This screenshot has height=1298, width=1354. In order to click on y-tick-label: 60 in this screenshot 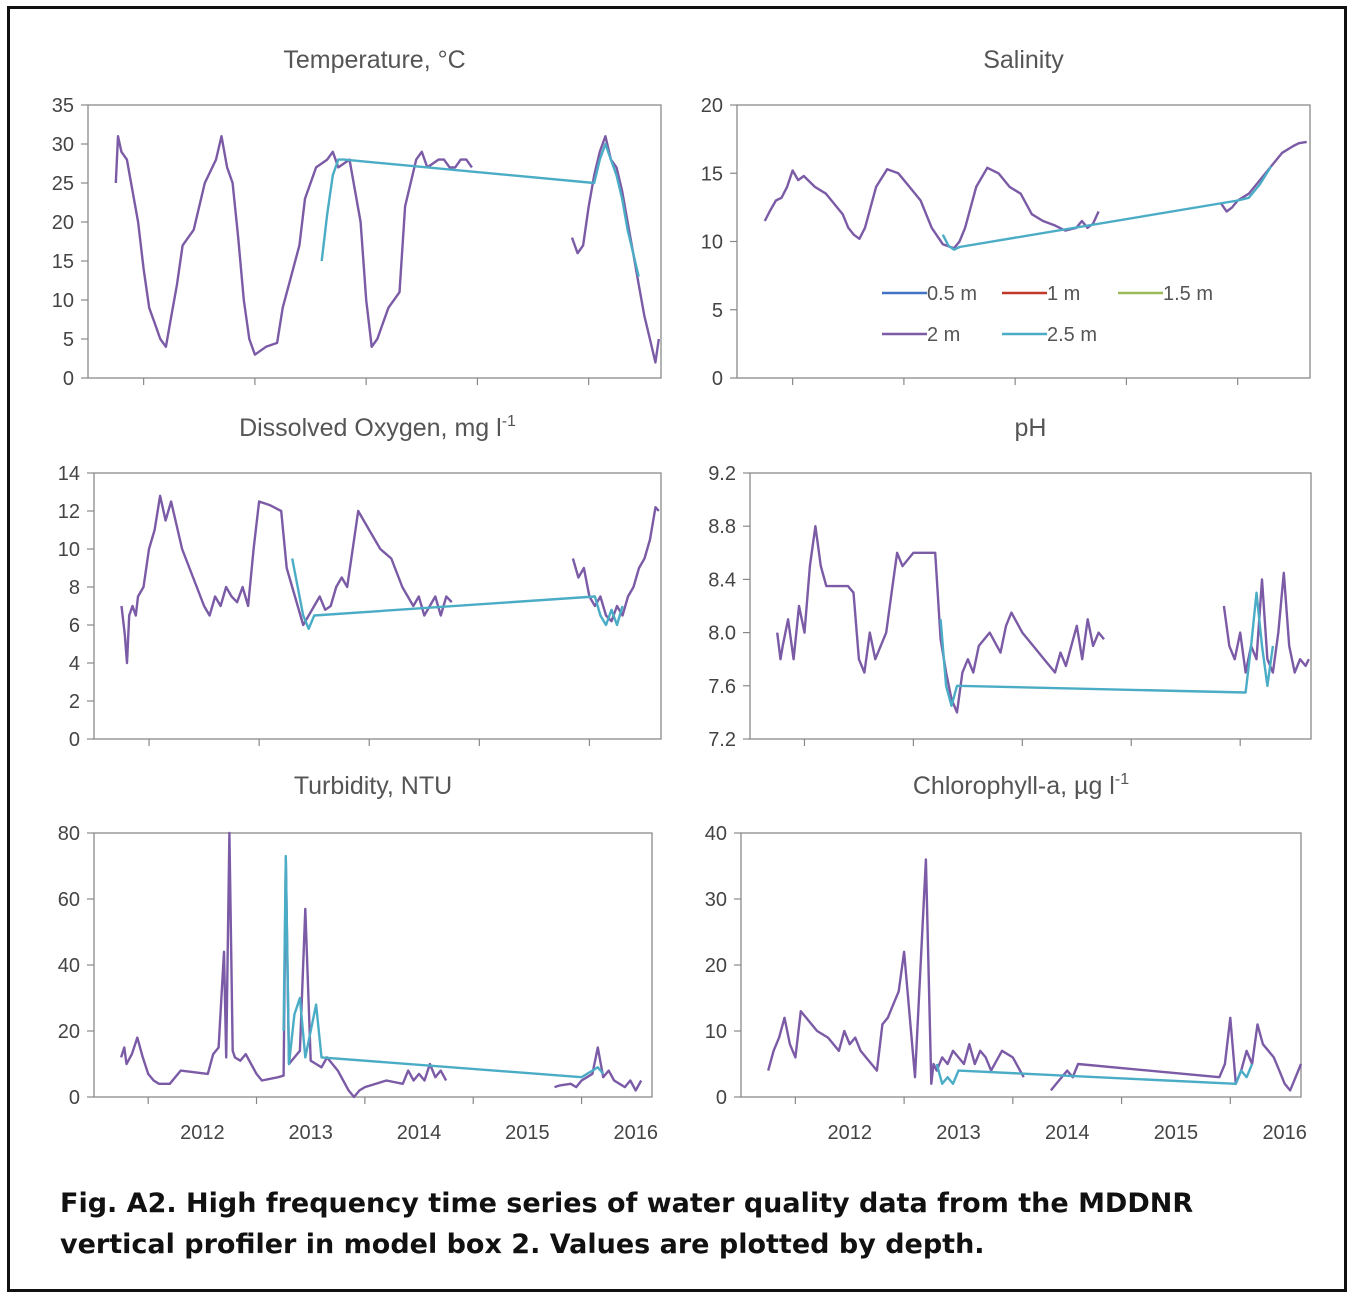, I will do `click(69, 900)`.